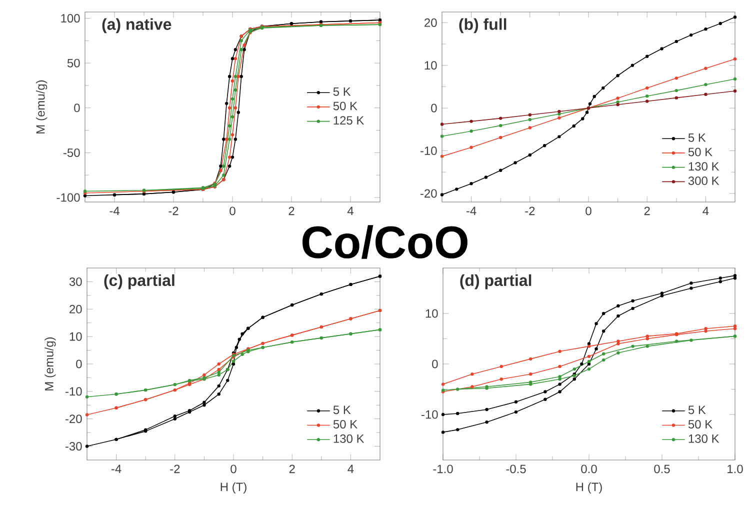 The height and width of the screenshot is (531, 747). What do you see at coordinates (137, 26) in the screenshot?
I see `chart-title: (a) native` at bounding box center [137, 26].